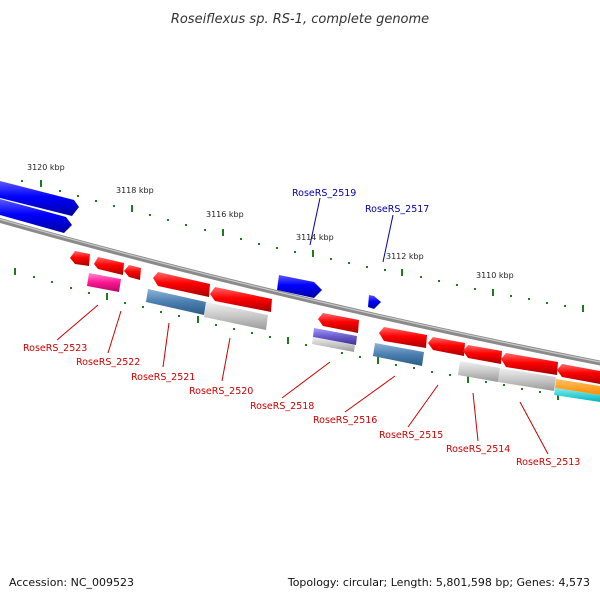 The height and width of the screenshot is (600, 600). What do you see at coordinates (374, 302) in the screenshot?
I see `gene-RoseRS_2517-arrow` at bounding box center [374, 302].